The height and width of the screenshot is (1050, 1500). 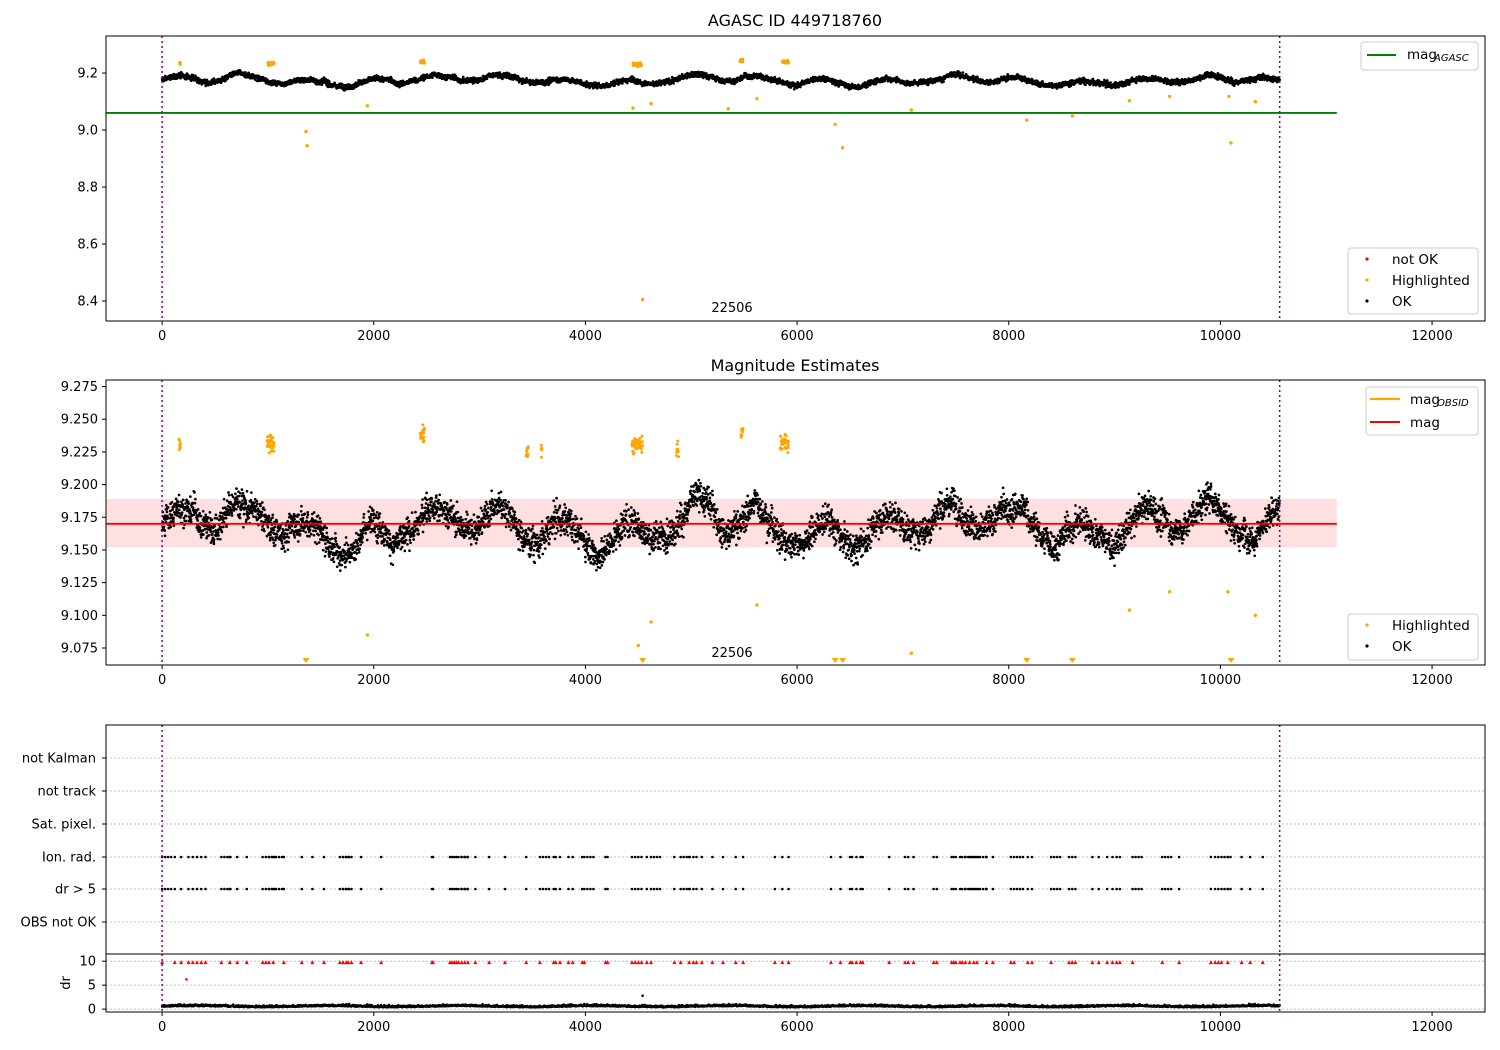 What do you see at coordinates (795, 20) in the screenshot?
I see `panel-1-title: AGASC ID 449718760` at bounding box center [795, 20].